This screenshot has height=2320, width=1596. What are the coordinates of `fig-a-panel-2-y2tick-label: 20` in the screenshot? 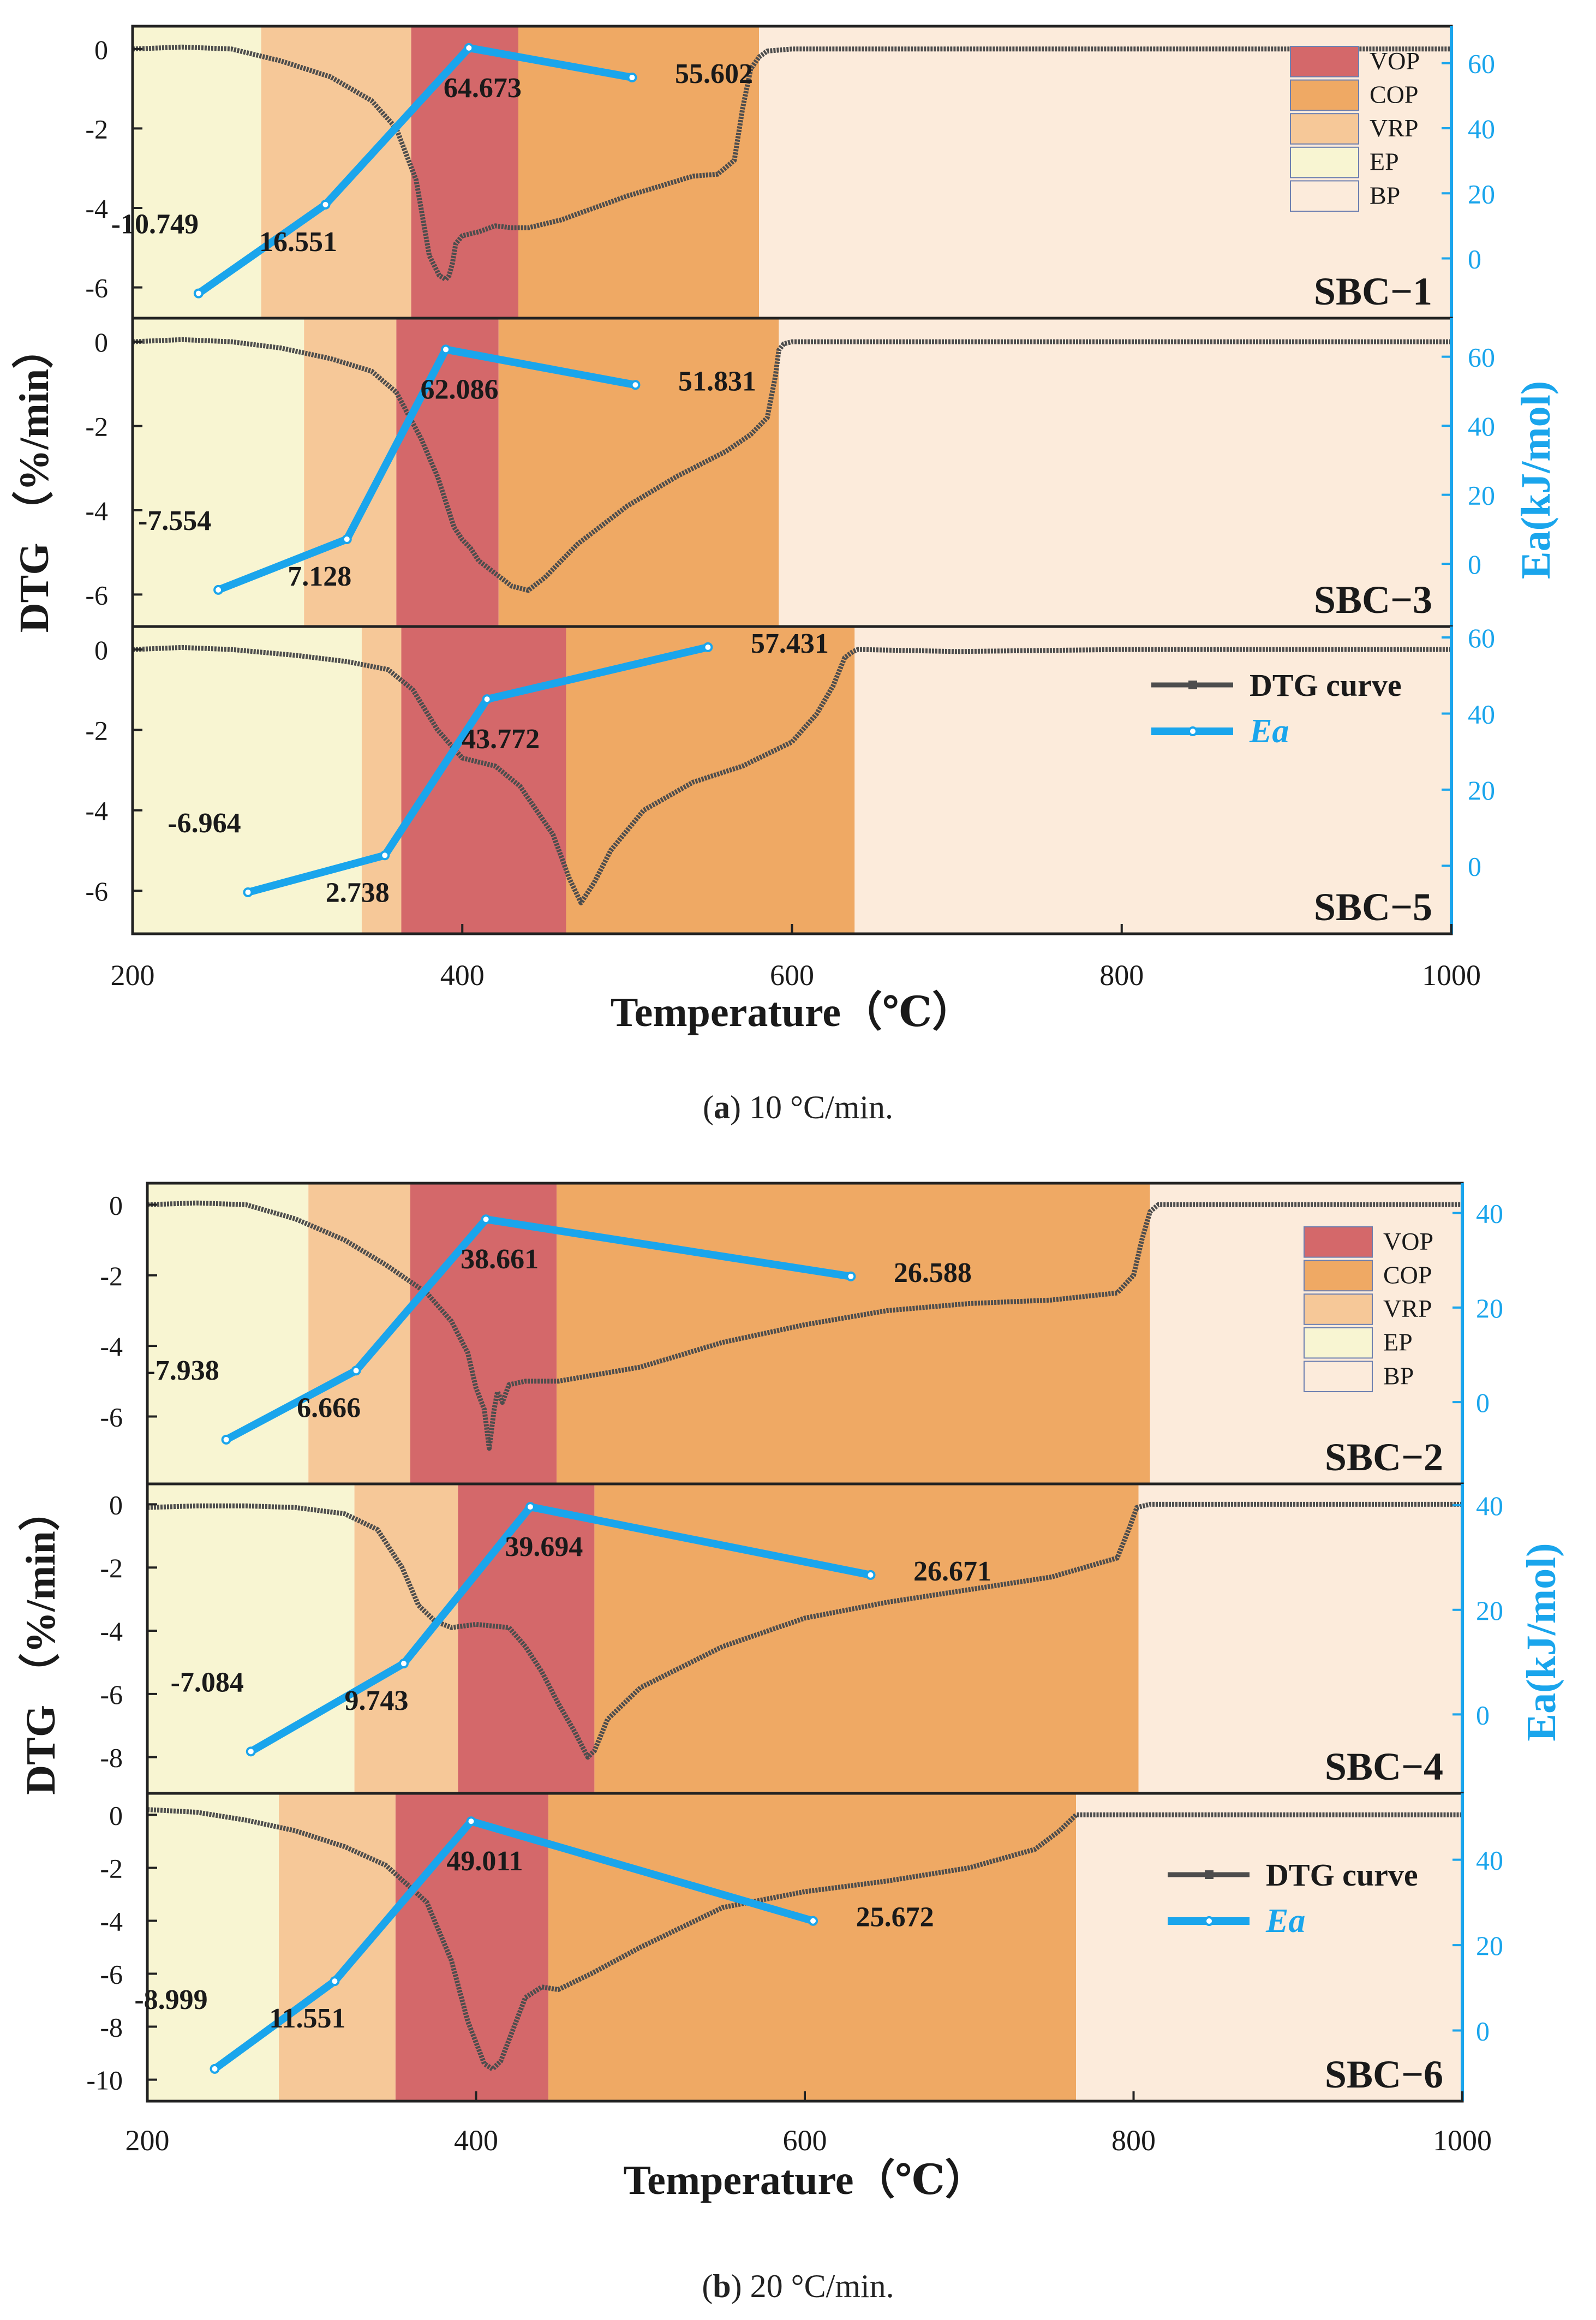 It's located at (1481, 495).